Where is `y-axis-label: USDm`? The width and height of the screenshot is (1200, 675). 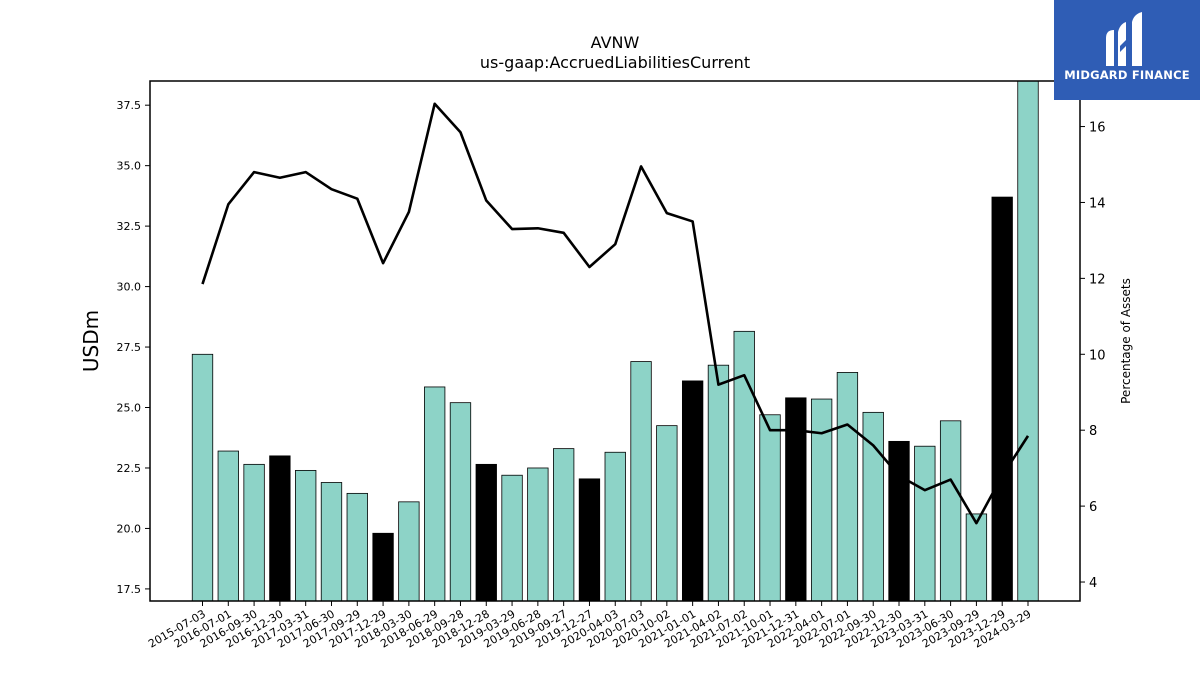 y-axis-label: USDm is located at coordinates (91, 341).